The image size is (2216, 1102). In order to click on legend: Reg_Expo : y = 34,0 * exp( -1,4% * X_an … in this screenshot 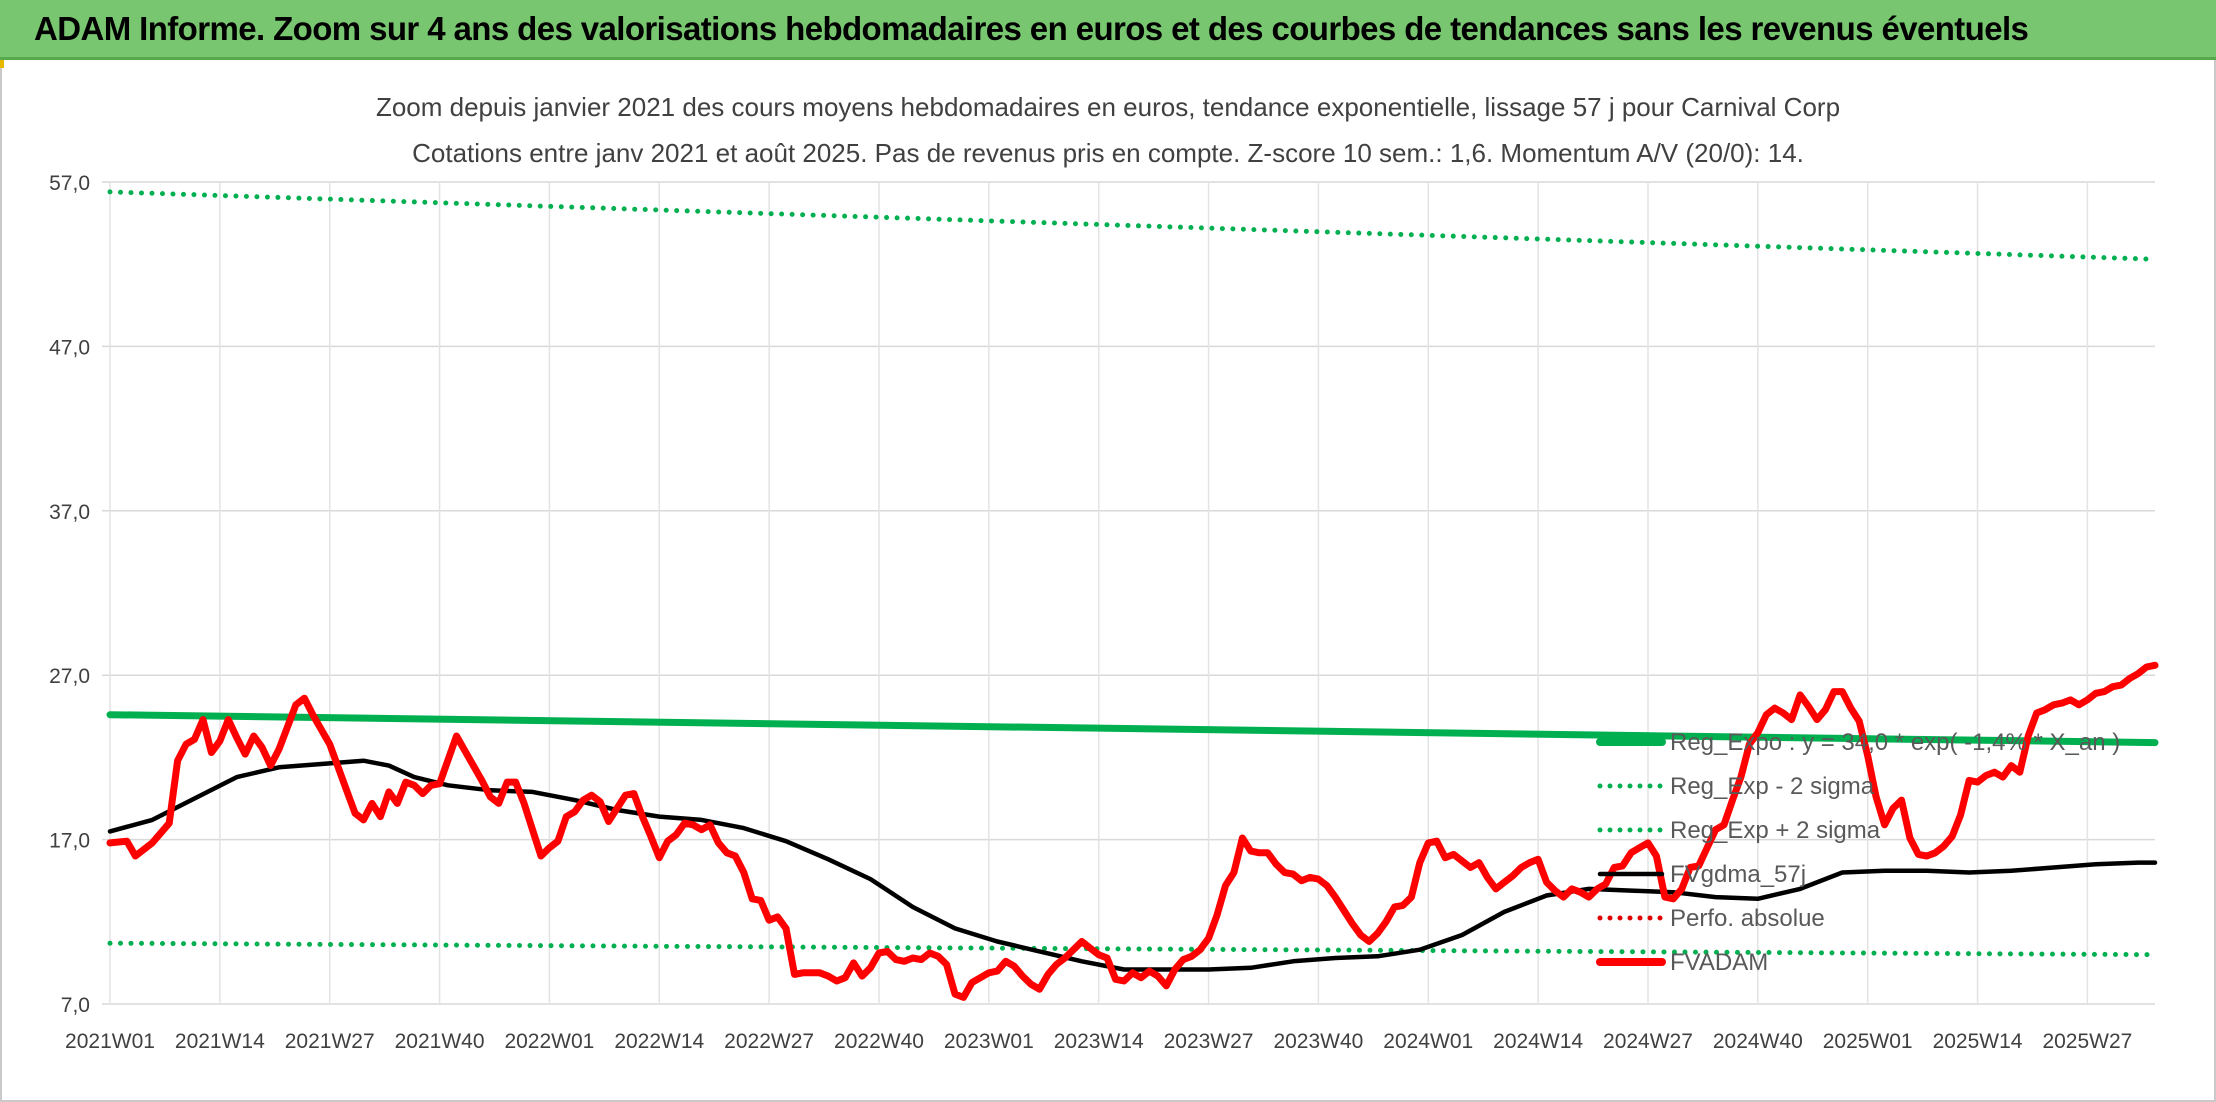, I will do `click(1858, 852)`.